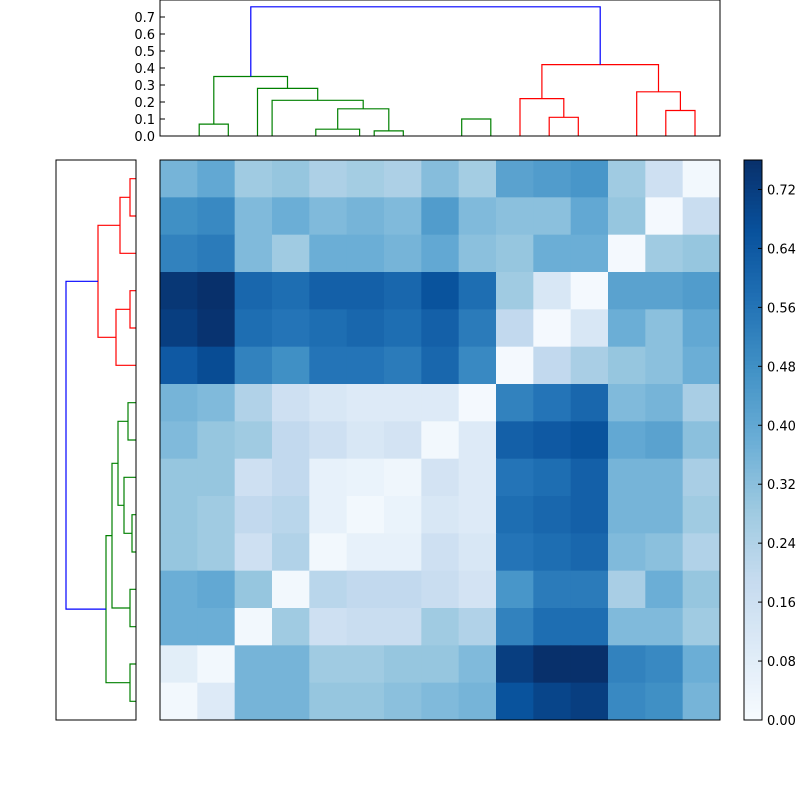  I want to click on top-dendrogram-links, so click(447, 71).